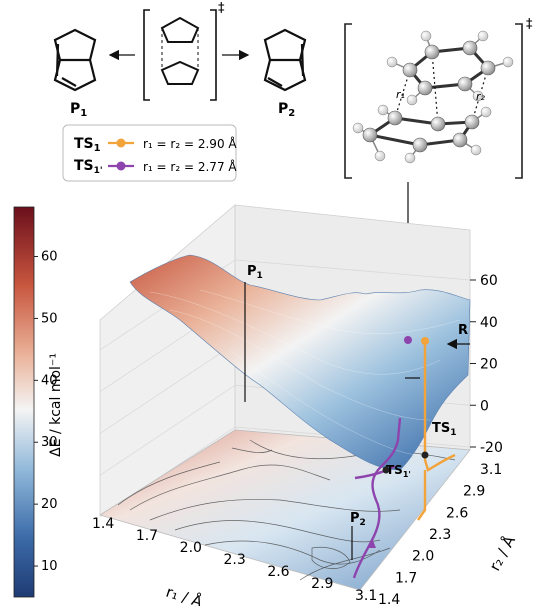  Describe the element at coordinates (38, 402) in the screenshot. I see `colorbar: 10 20 30 40 50 60 ΔE / kcal mol⁻¹` at that location.